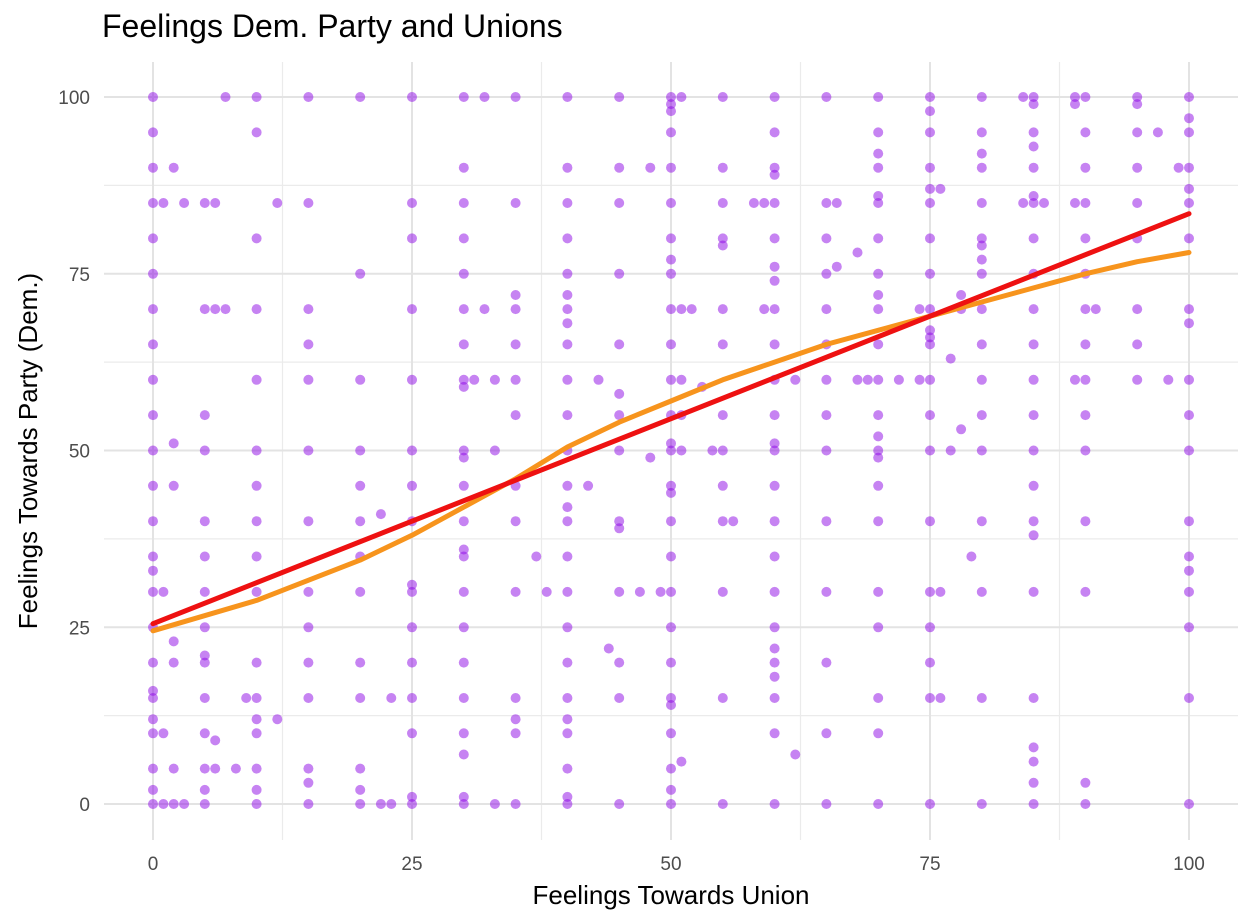 The height and width of the screenshot is (924, 1256). Describe the element at coordinates (84, 805) in the screenshot. I see `y-tick-label: 0` at that location.